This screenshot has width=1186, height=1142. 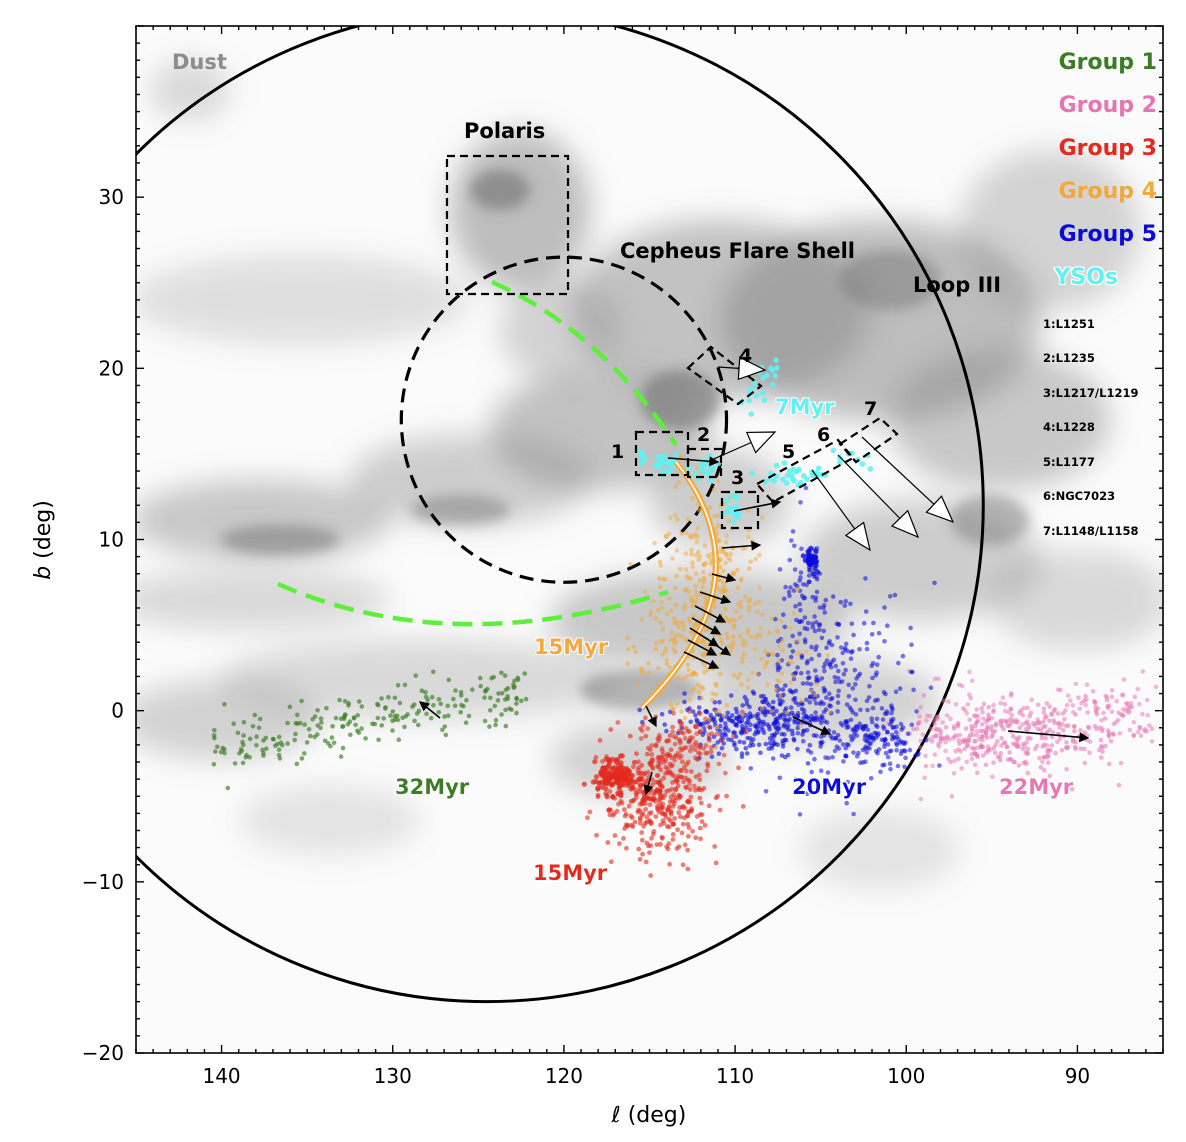 I want to click on motion-arrow-14-shaft, so click(x=714, y=644).